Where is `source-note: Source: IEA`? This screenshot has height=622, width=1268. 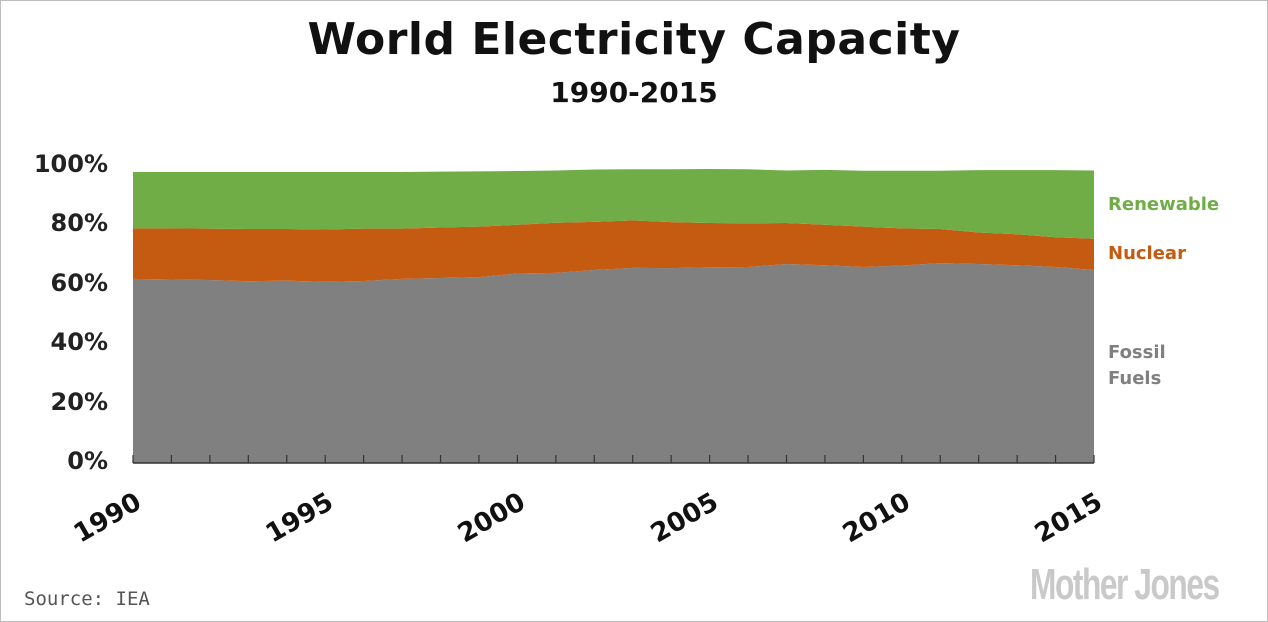
source-note: Source: IEA is located at coordinates (87, 599).